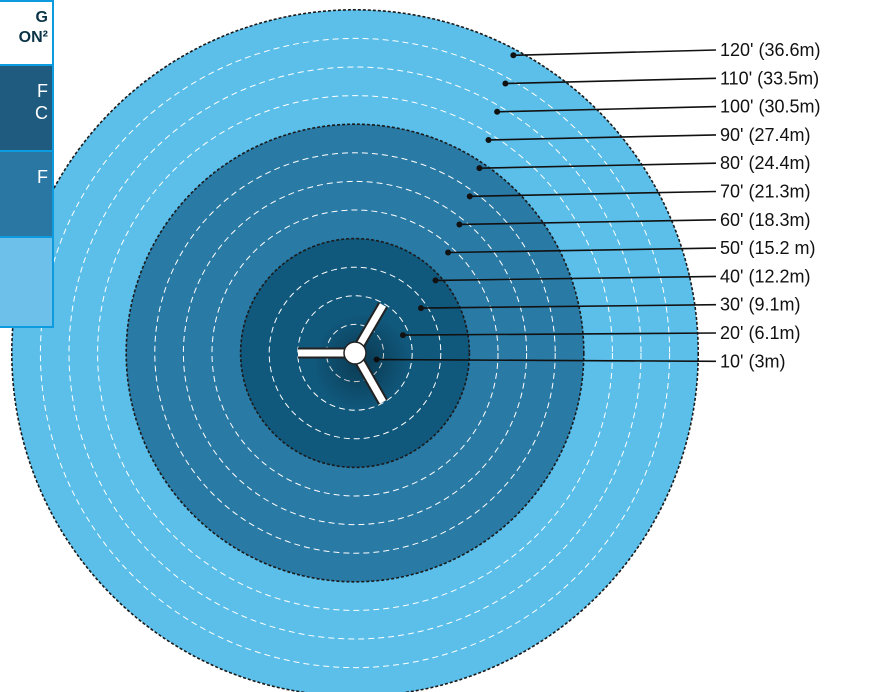 Image resolution: width=880 pixels, height=692 pixels. I want to click on leader-dot-70ft, so click(469, 196).